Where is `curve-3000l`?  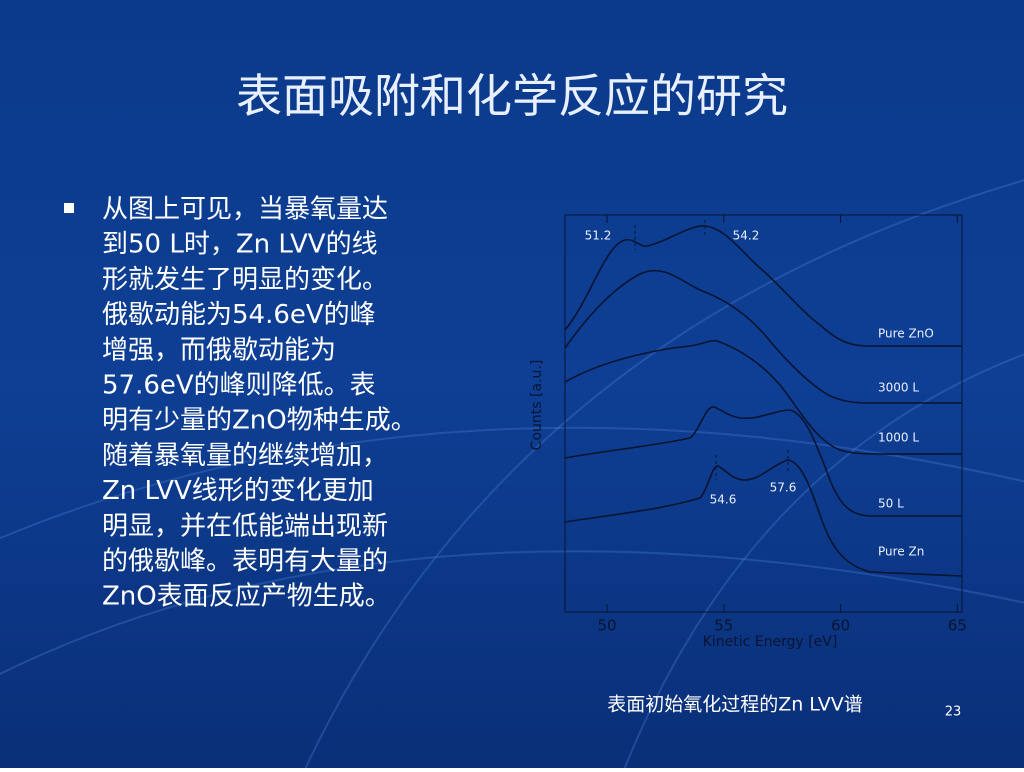 curve-3000l is located at coordinates (763, 336).